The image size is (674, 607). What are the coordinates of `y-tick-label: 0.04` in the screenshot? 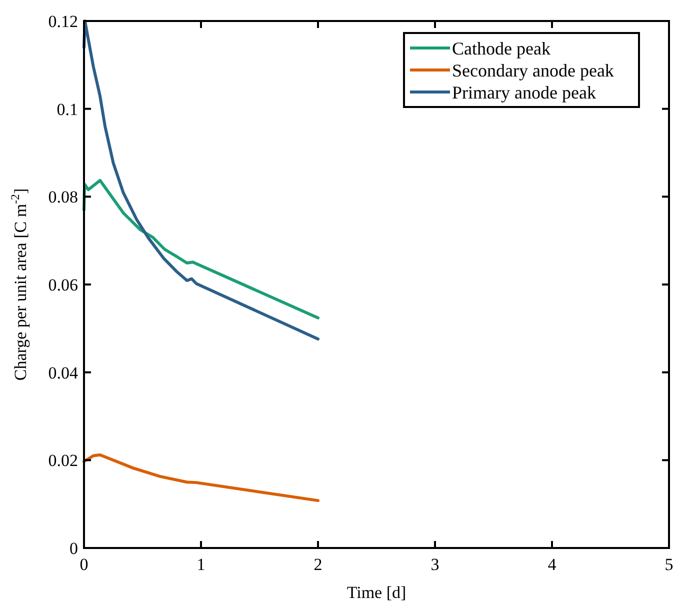 It's located at (63, 372).